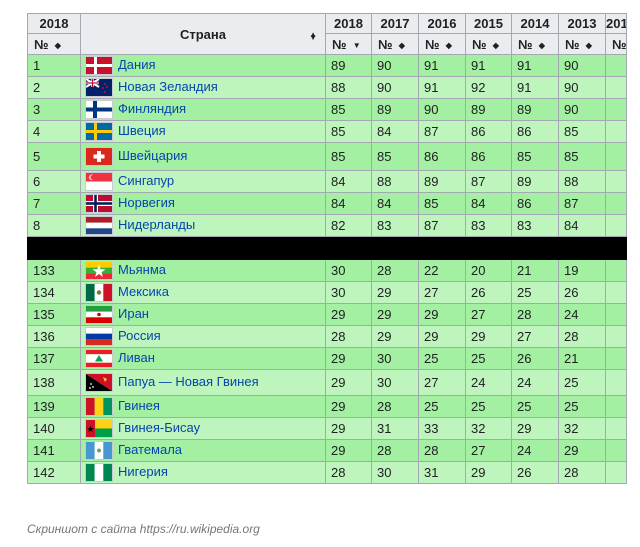 The image size is (640, 547). Describe the element at coordinates (582, 44) in the screenshot. I see `sort-no-2013: № ◆` at that location.